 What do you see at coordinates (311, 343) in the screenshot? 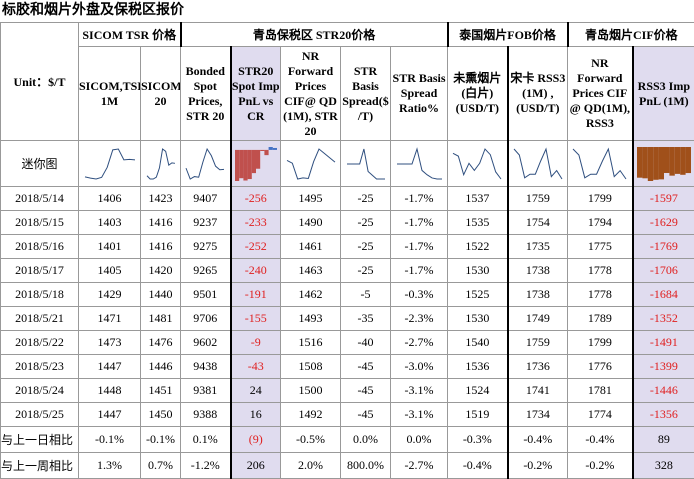
I see `value-cell: 1516` at bounding box center [311, 343].